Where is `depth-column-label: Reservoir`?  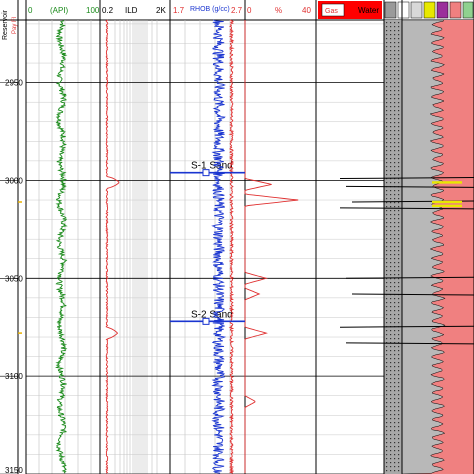 depth-column-label: Reservoir is located at coordinates (5, 24).